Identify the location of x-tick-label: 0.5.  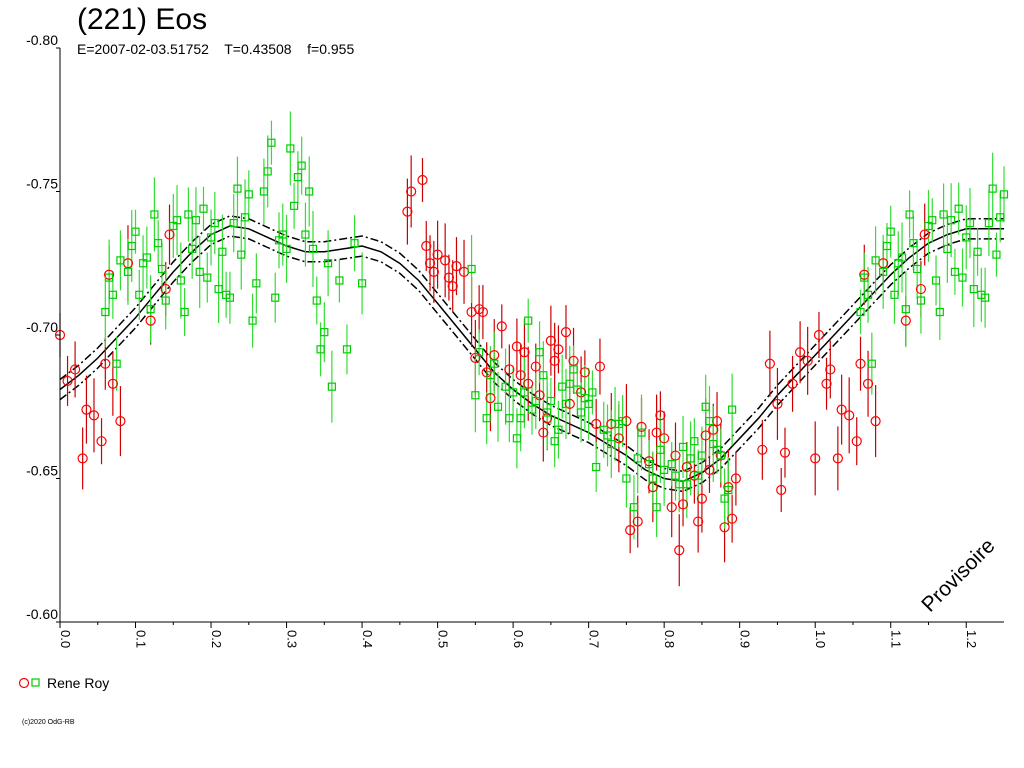
(443, 639).